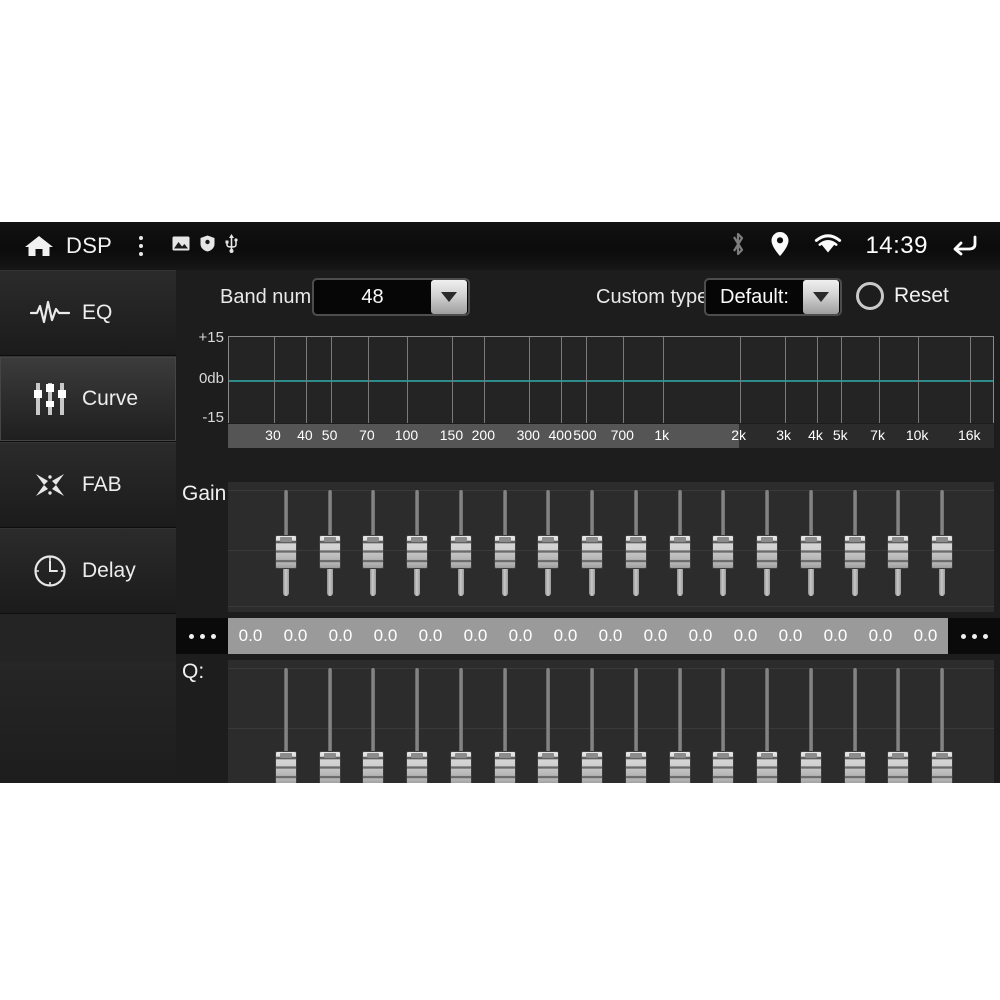 Image resolution: width=1000 pixels, height=1000 pixels. What do you see at coordinates (964, 246) in the screenshot?
I see `back-arrow-icon` at bounding box center [964, 246].